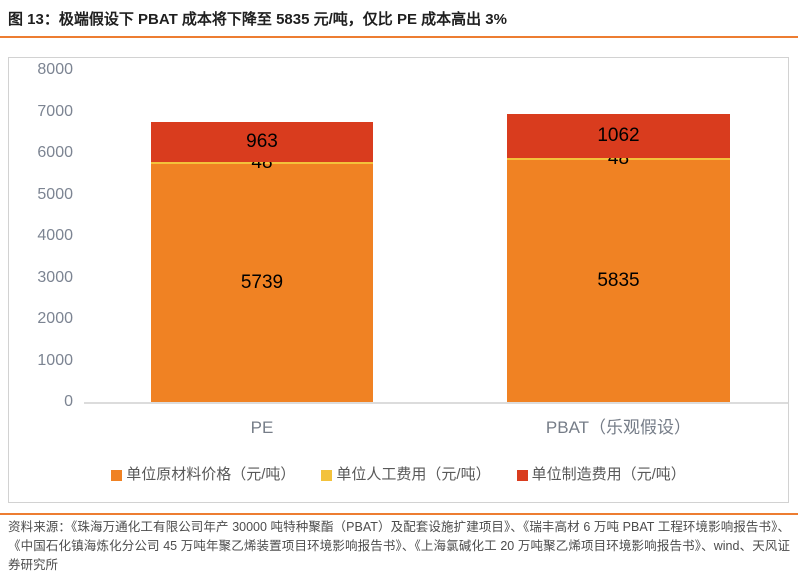 The height and width of the screenshot is (585, 798). What do you see at coordinates (55, 235) in the screenshot?
I see `y-axis-tick-label: 4000` at bounding box center [55, 235].